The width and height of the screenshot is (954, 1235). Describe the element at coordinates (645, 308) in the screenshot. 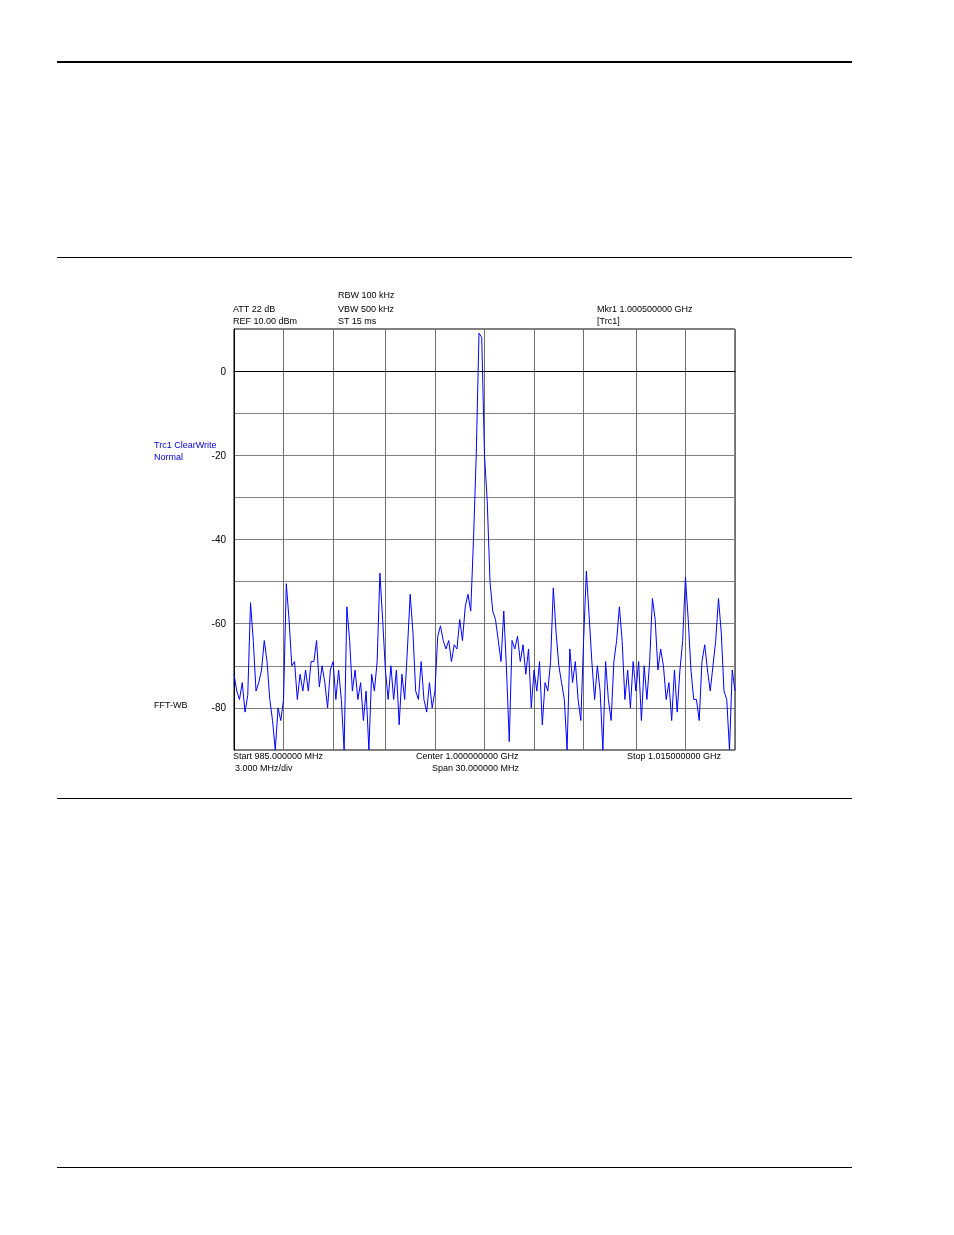

I see `text: Mkr1 1.000500000 GHz` at that location.